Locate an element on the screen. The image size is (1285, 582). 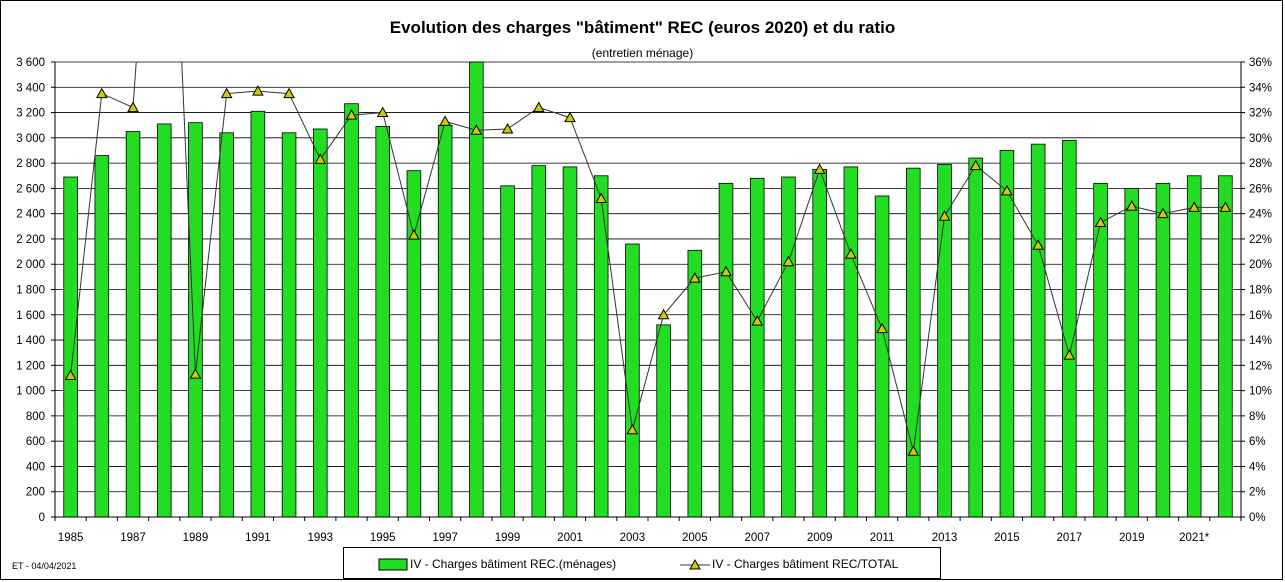
x-tick-label: 1985 is located at coordinates (71, 538).